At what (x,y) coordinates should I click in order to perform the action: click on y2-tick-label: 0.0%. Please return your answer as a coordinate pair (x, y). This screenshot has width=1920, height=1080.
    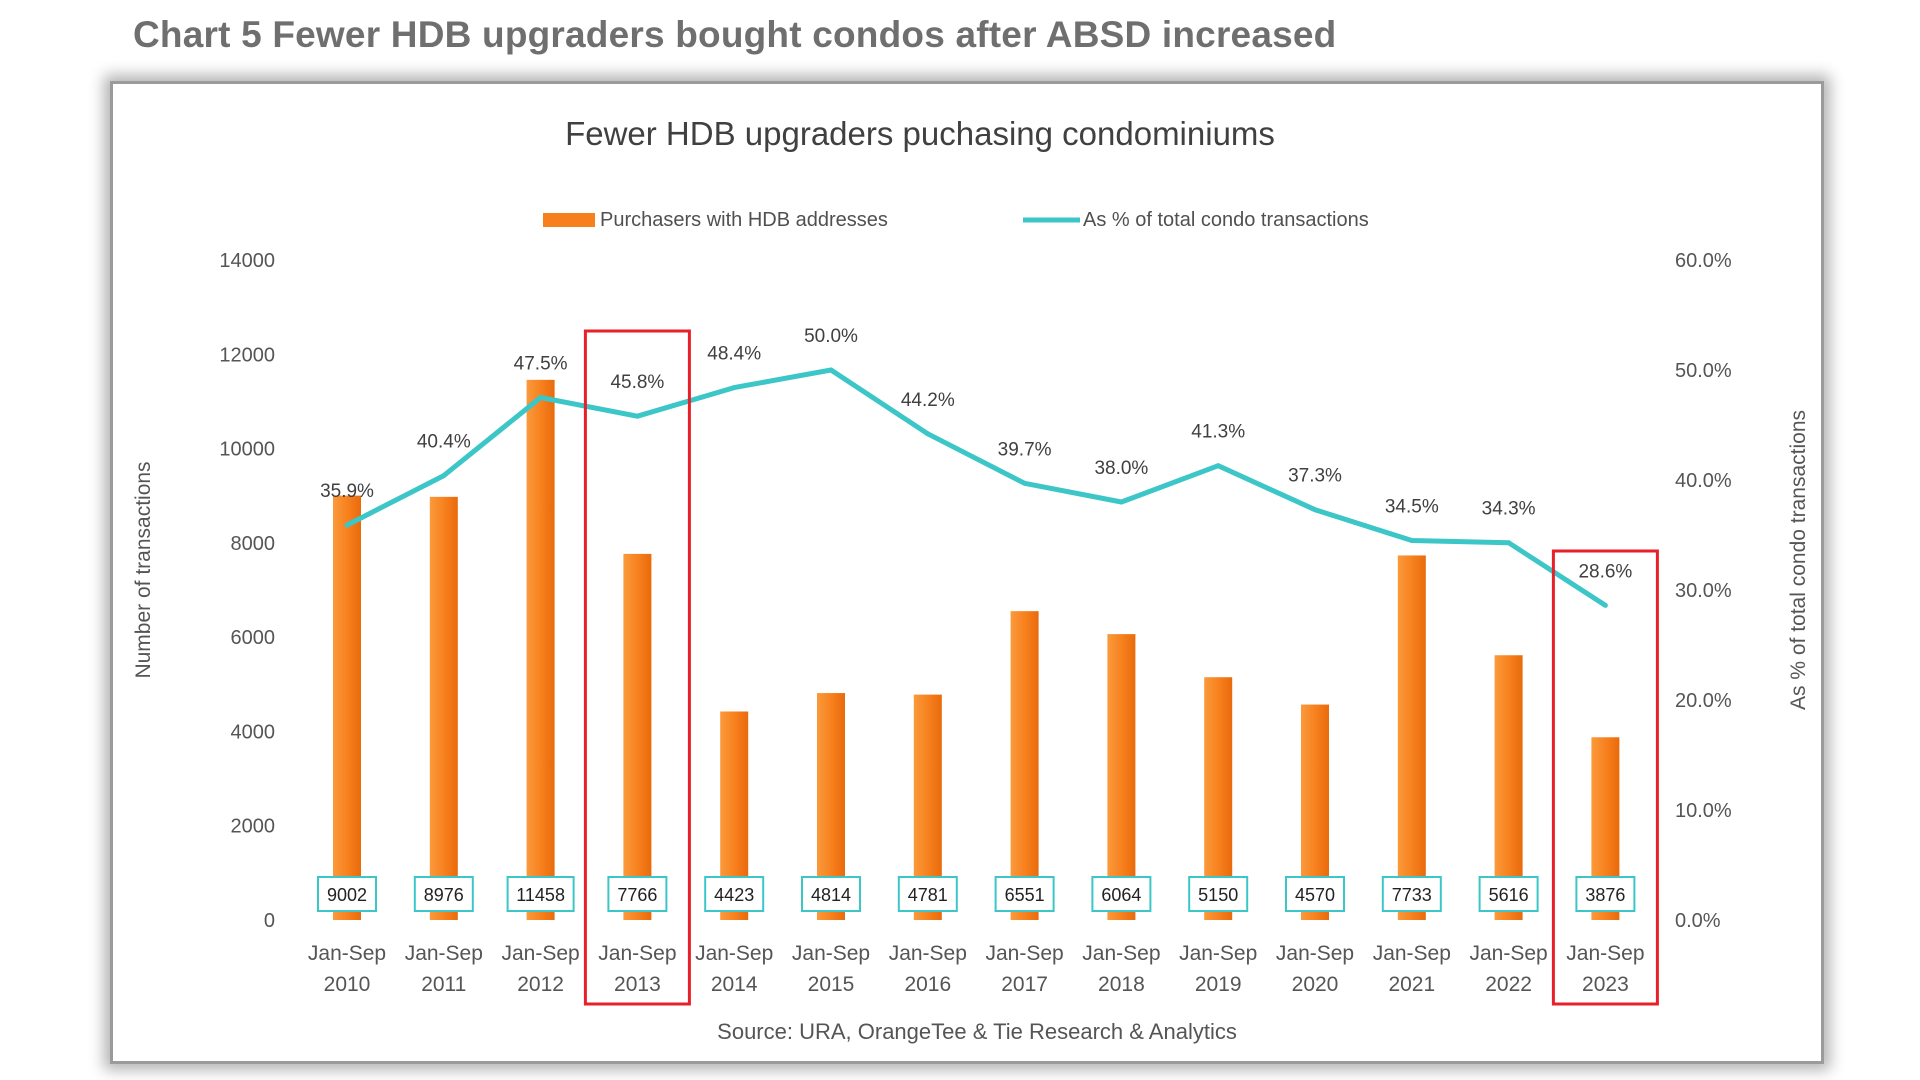
    Looking at the image, I should click on (1698, 921).